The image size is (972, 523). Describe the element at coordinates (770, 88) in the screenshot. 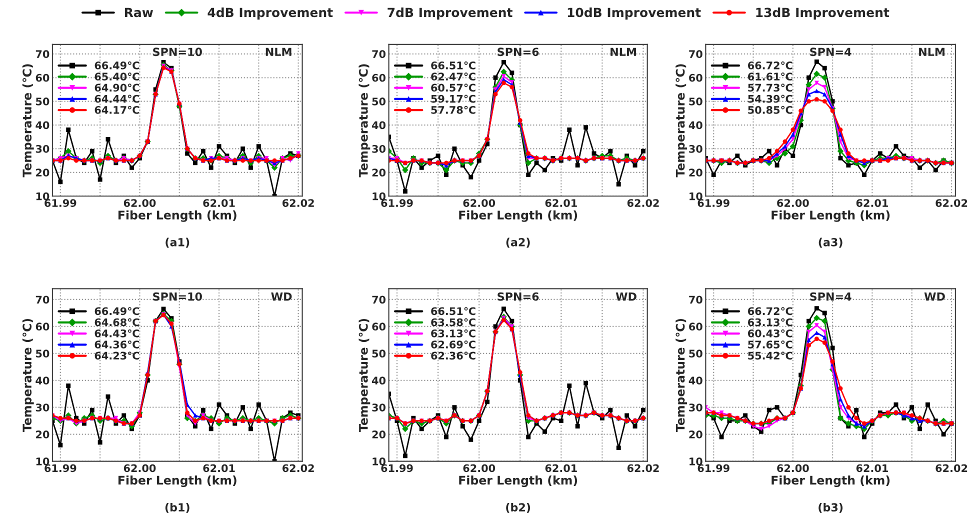

I see `legend-label: 57.73℃` at that location.